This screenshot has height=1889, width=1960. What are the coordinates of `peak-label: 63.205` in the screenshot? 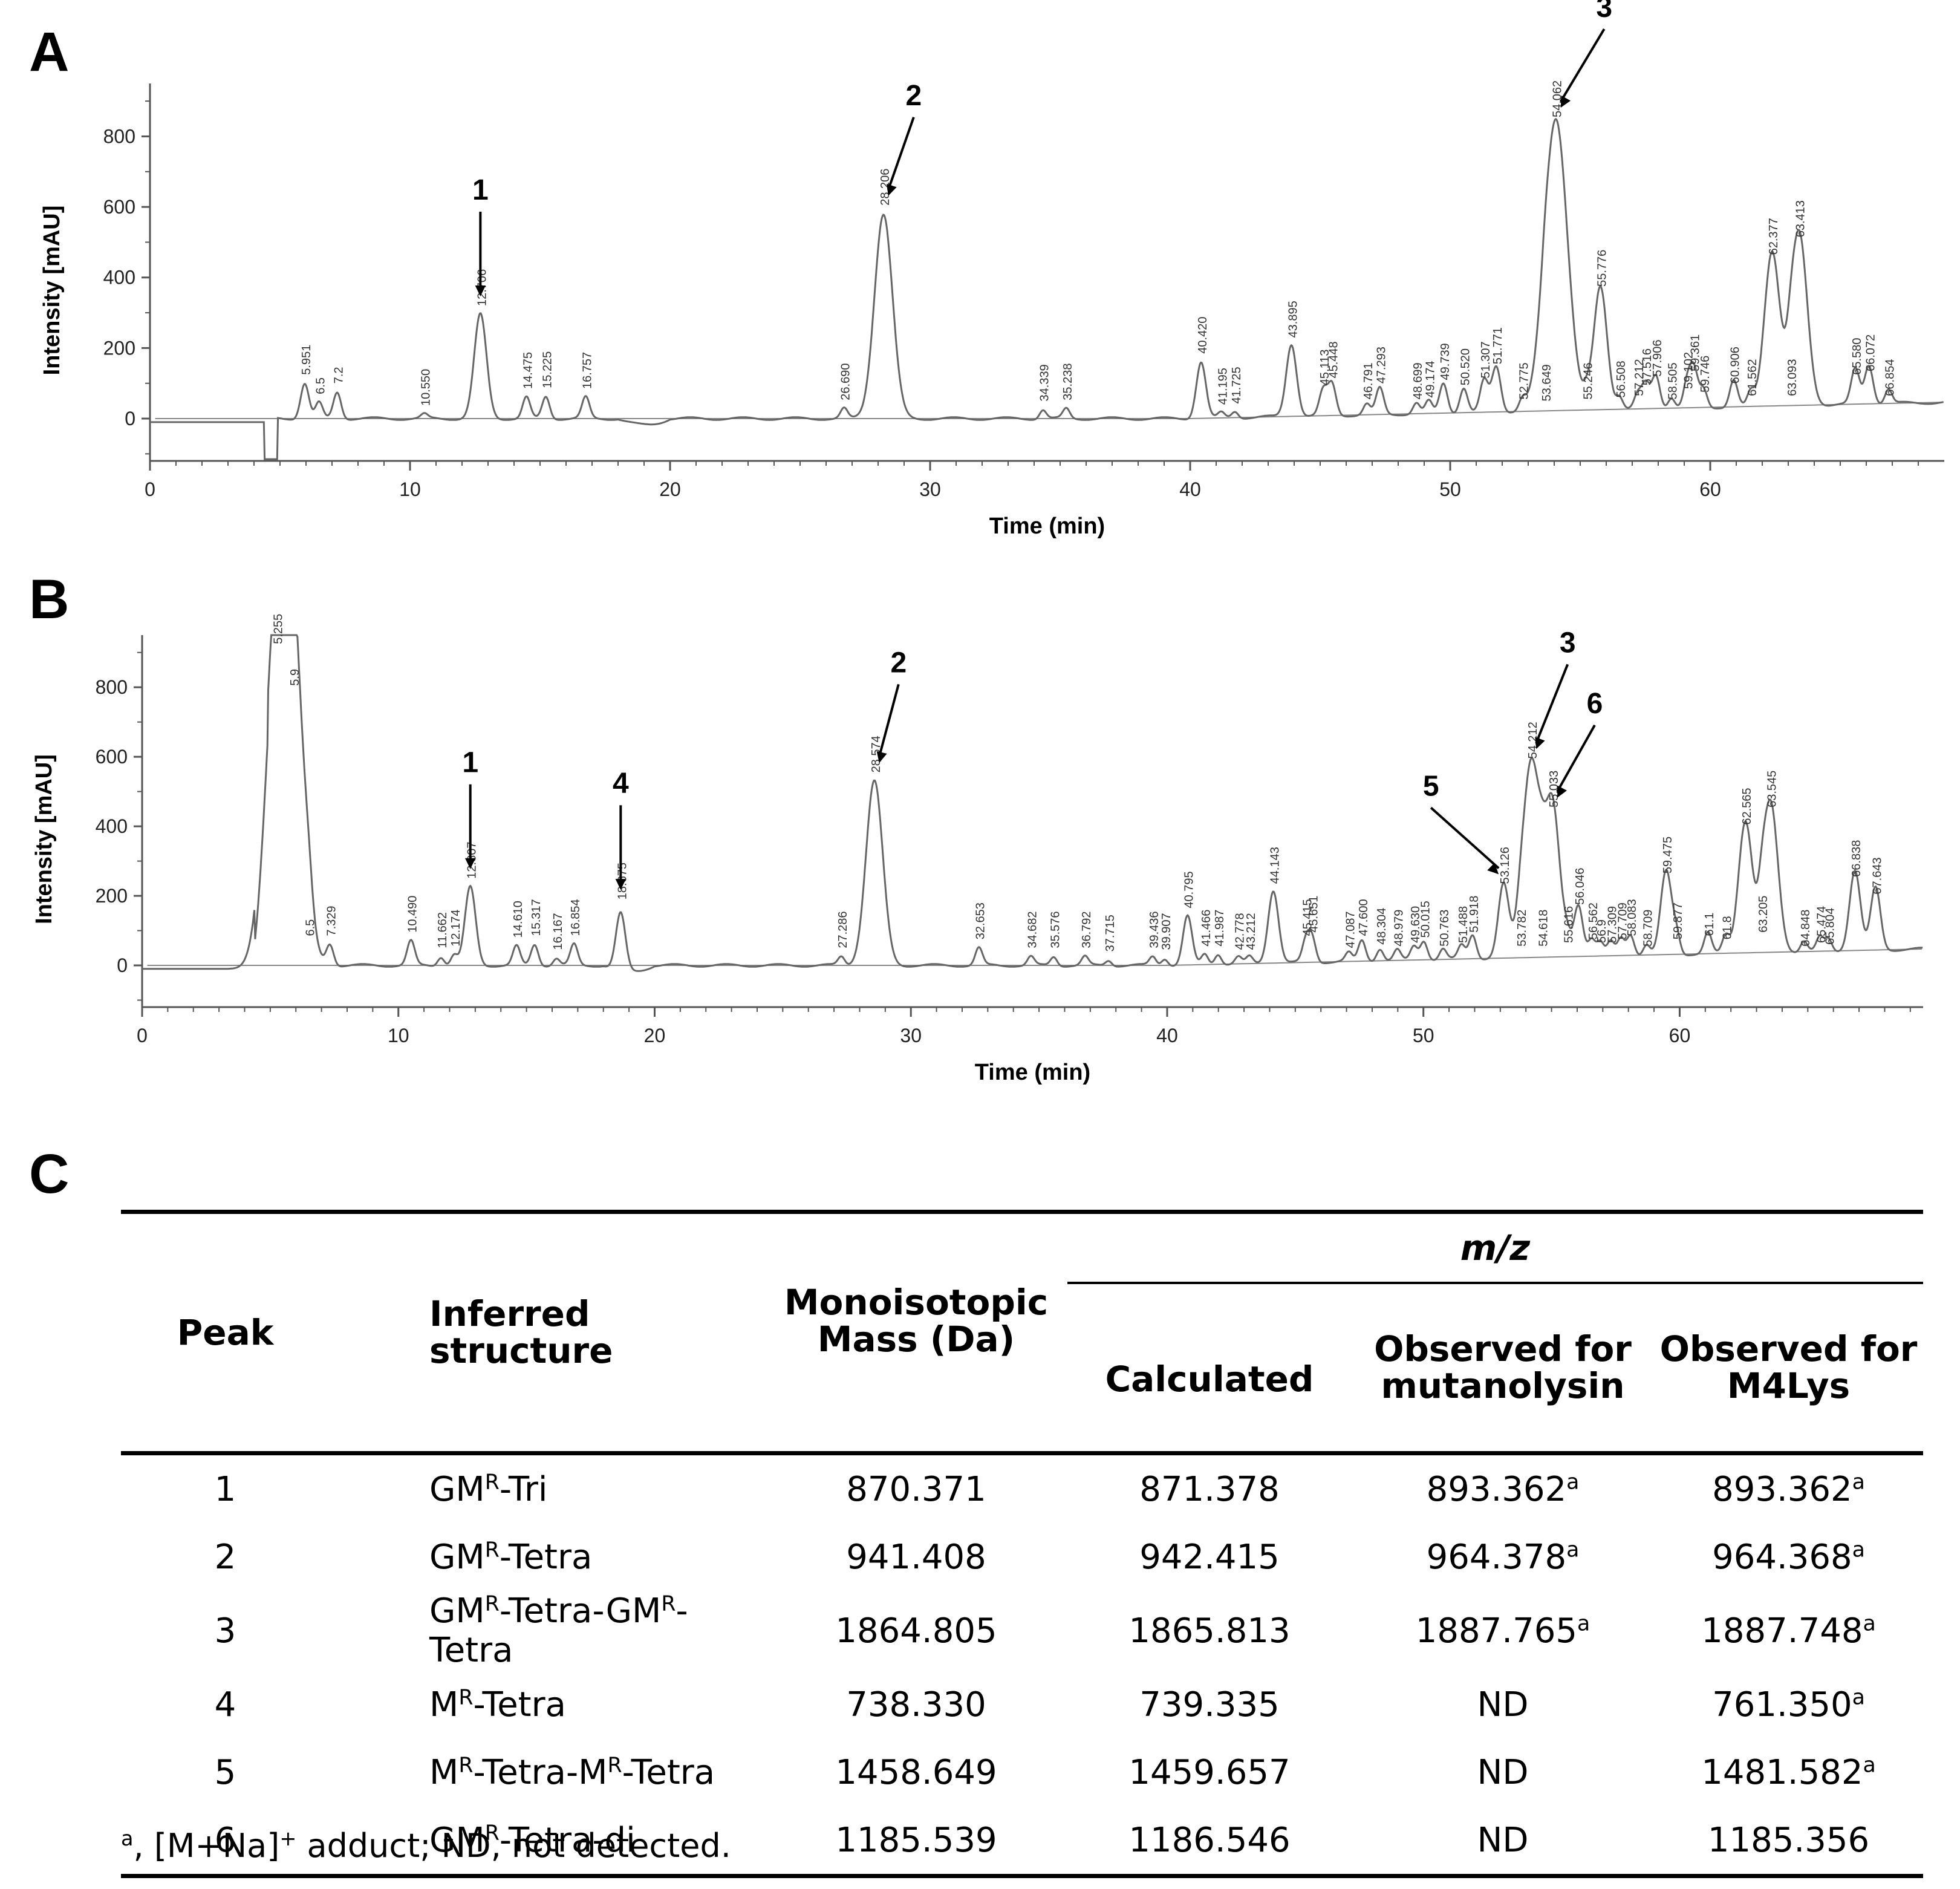 It's located at (1763, 914).